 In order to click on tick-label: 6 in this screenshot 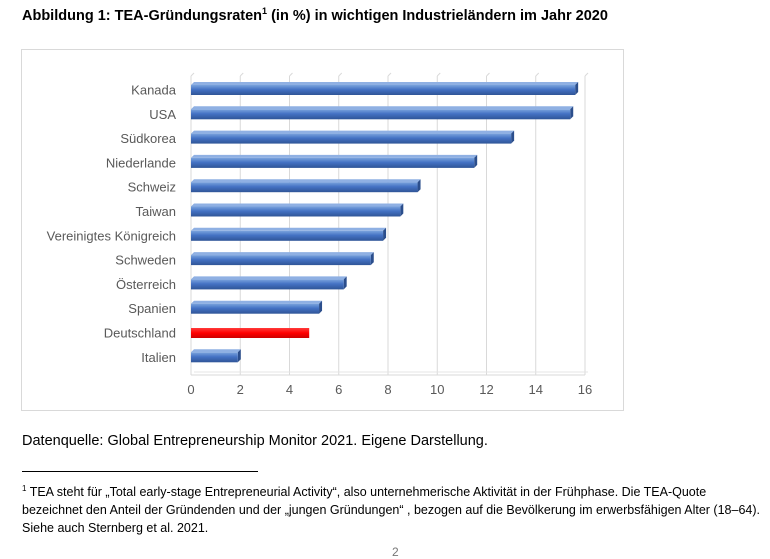, I will do `click(338, 389)`.